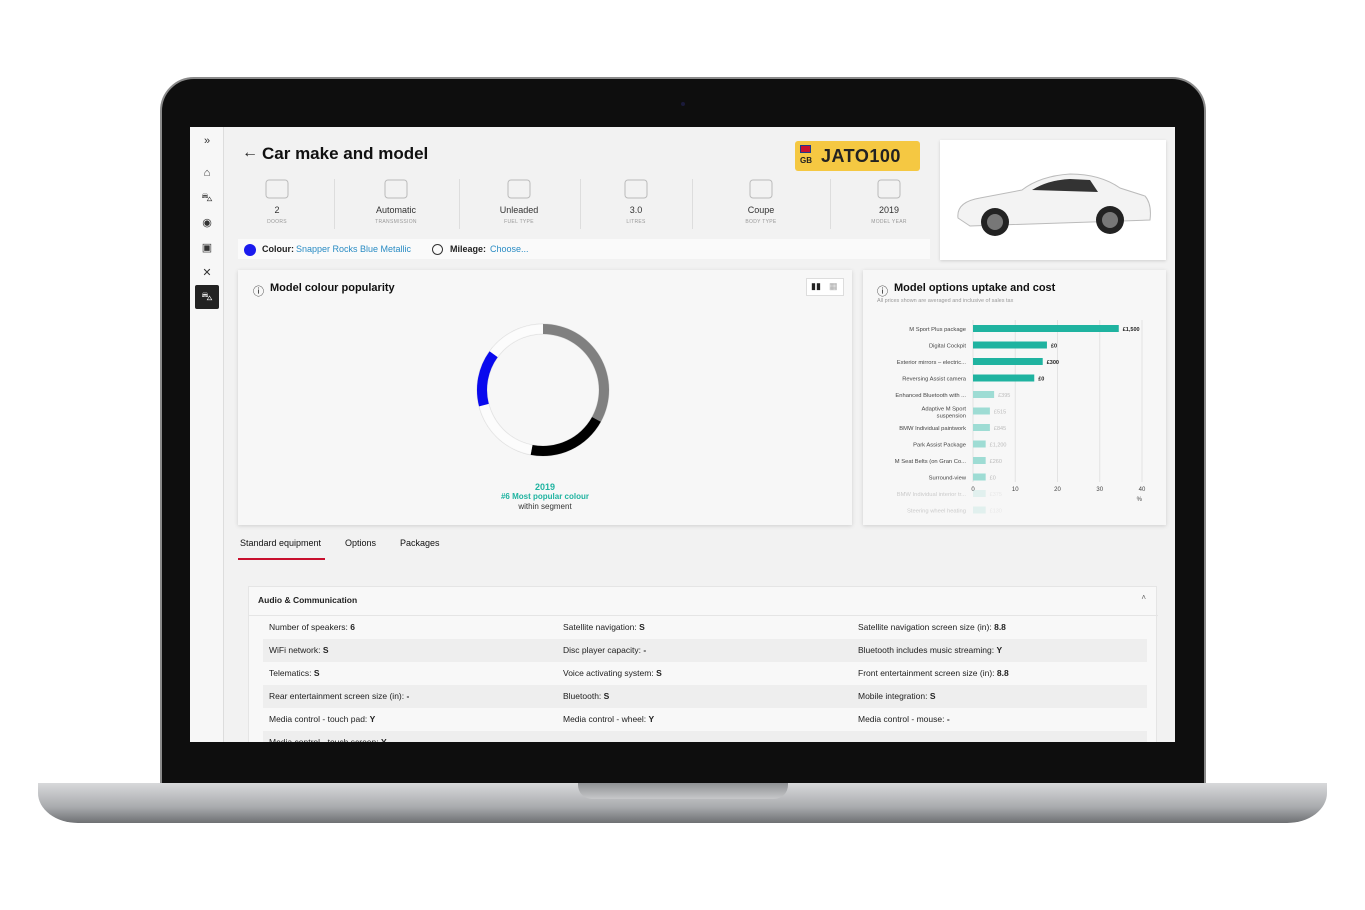 The height and width of the screenshot is (910, 1365). What do you see at coordinates (998, 446) in the screenshot?
I see `bar-value-label: £1,200` at bounding box center [998, 446].